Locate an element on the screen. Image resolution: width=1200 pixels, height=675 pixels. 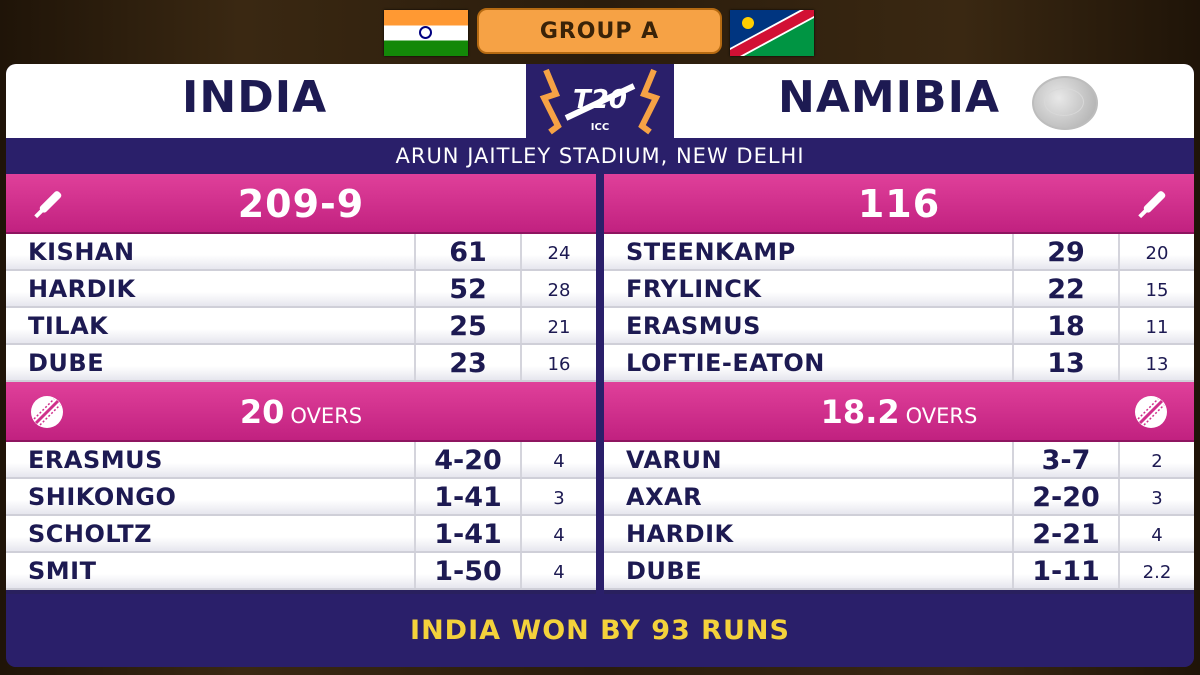
batter-balls: 20 is located at coordinates (1157, 253).